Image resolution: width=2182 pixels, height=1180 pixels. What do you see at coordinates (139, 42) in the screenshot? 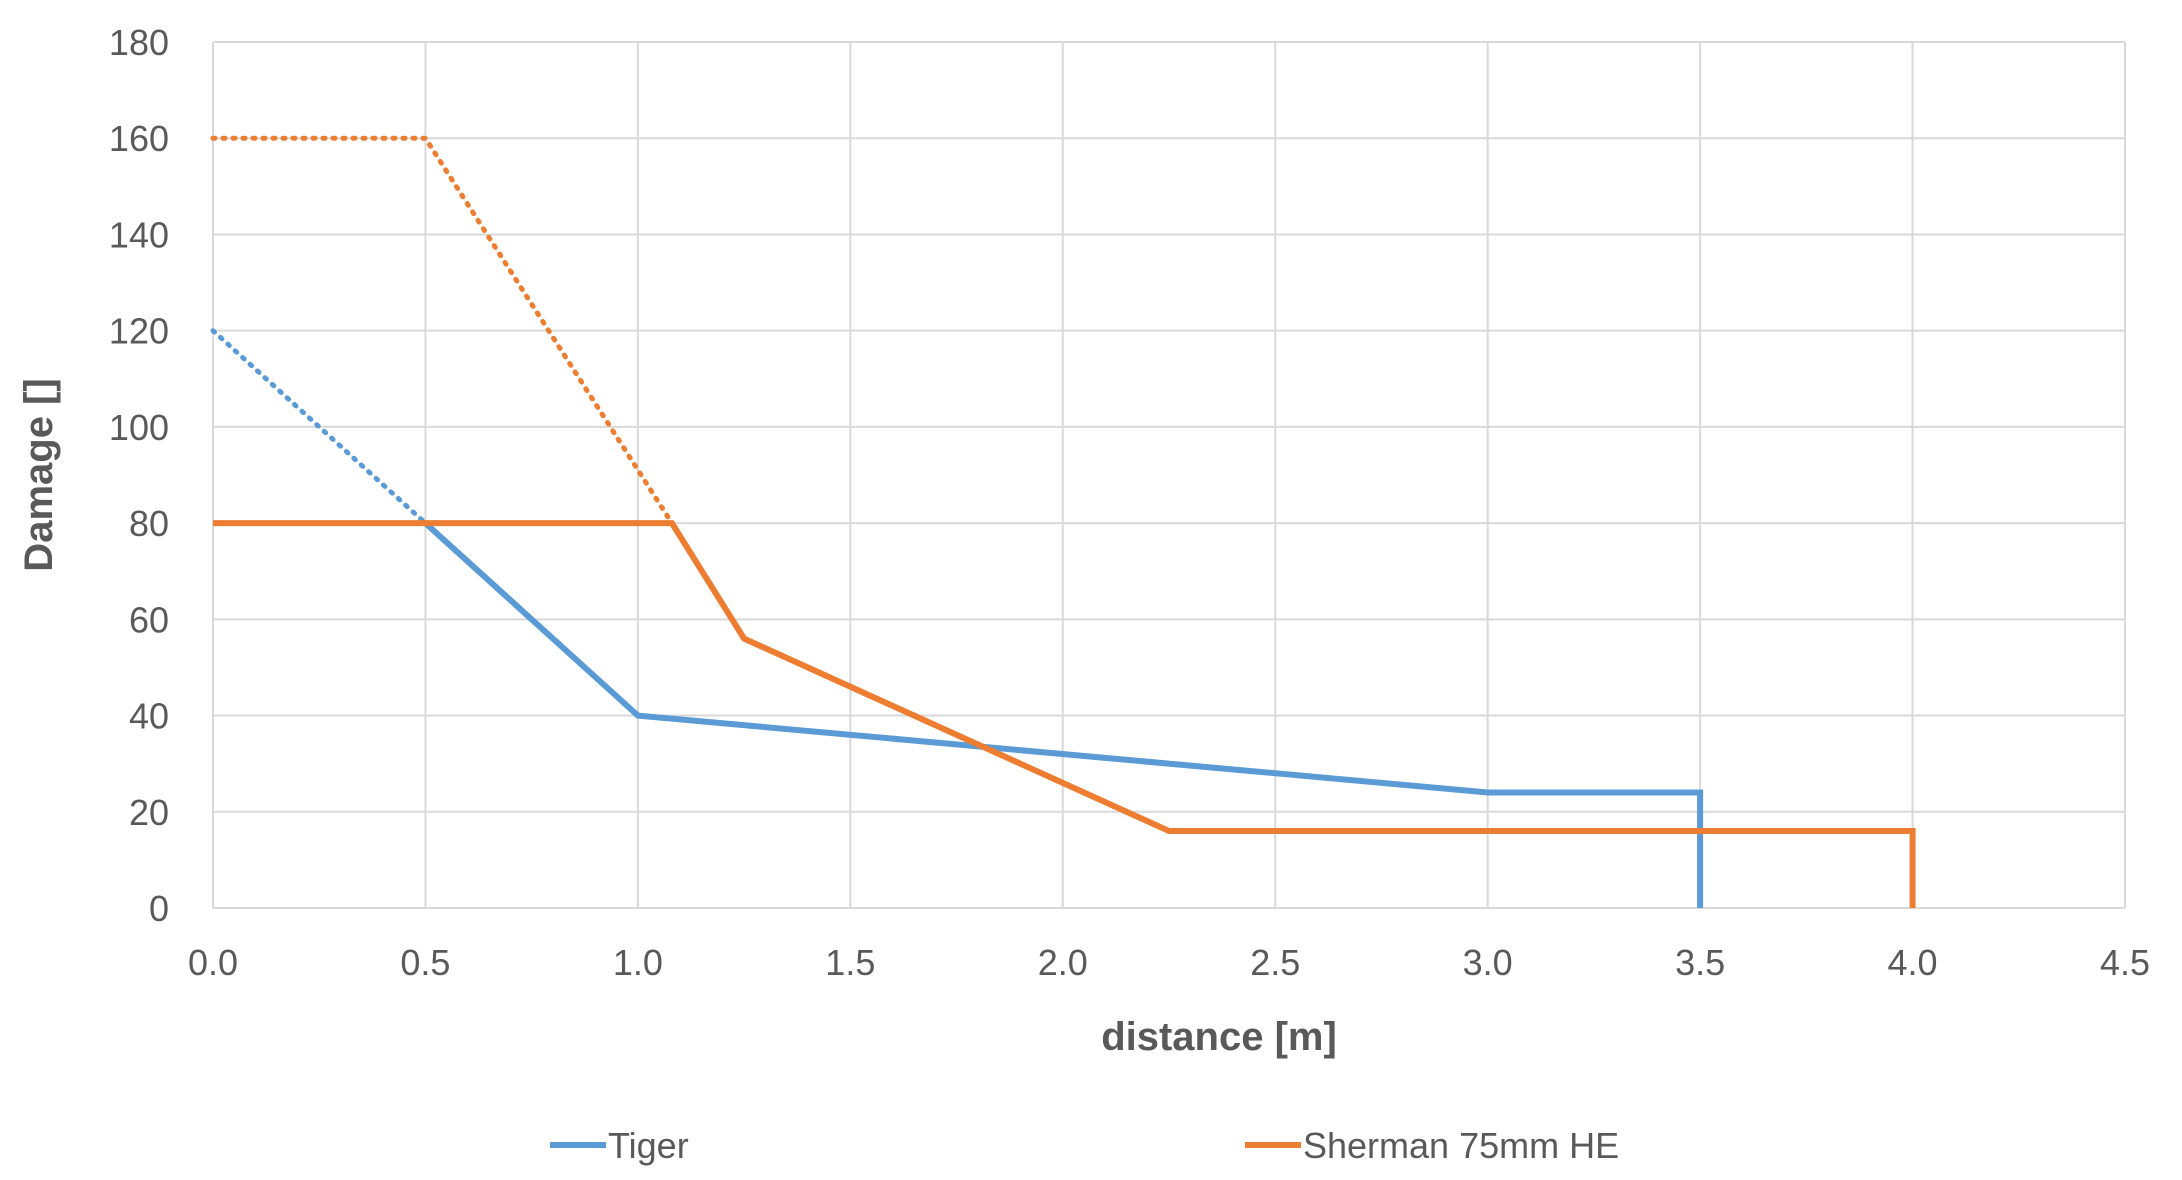
I see `y-tick-label: 180` at bounding box center [139, 42].